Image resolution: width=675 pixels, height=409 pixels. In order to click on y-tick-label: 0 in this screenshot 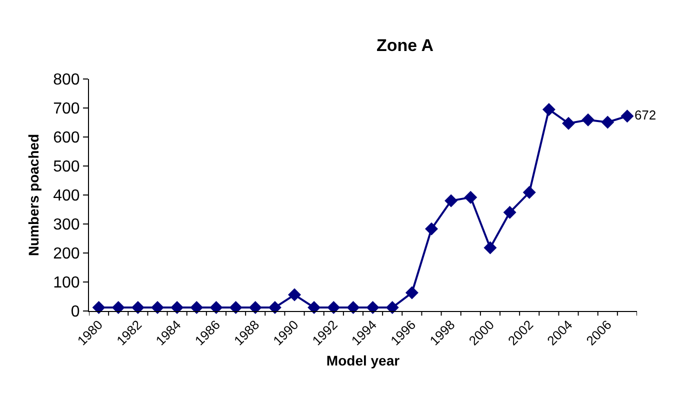, I will do `click(75, 312)`.